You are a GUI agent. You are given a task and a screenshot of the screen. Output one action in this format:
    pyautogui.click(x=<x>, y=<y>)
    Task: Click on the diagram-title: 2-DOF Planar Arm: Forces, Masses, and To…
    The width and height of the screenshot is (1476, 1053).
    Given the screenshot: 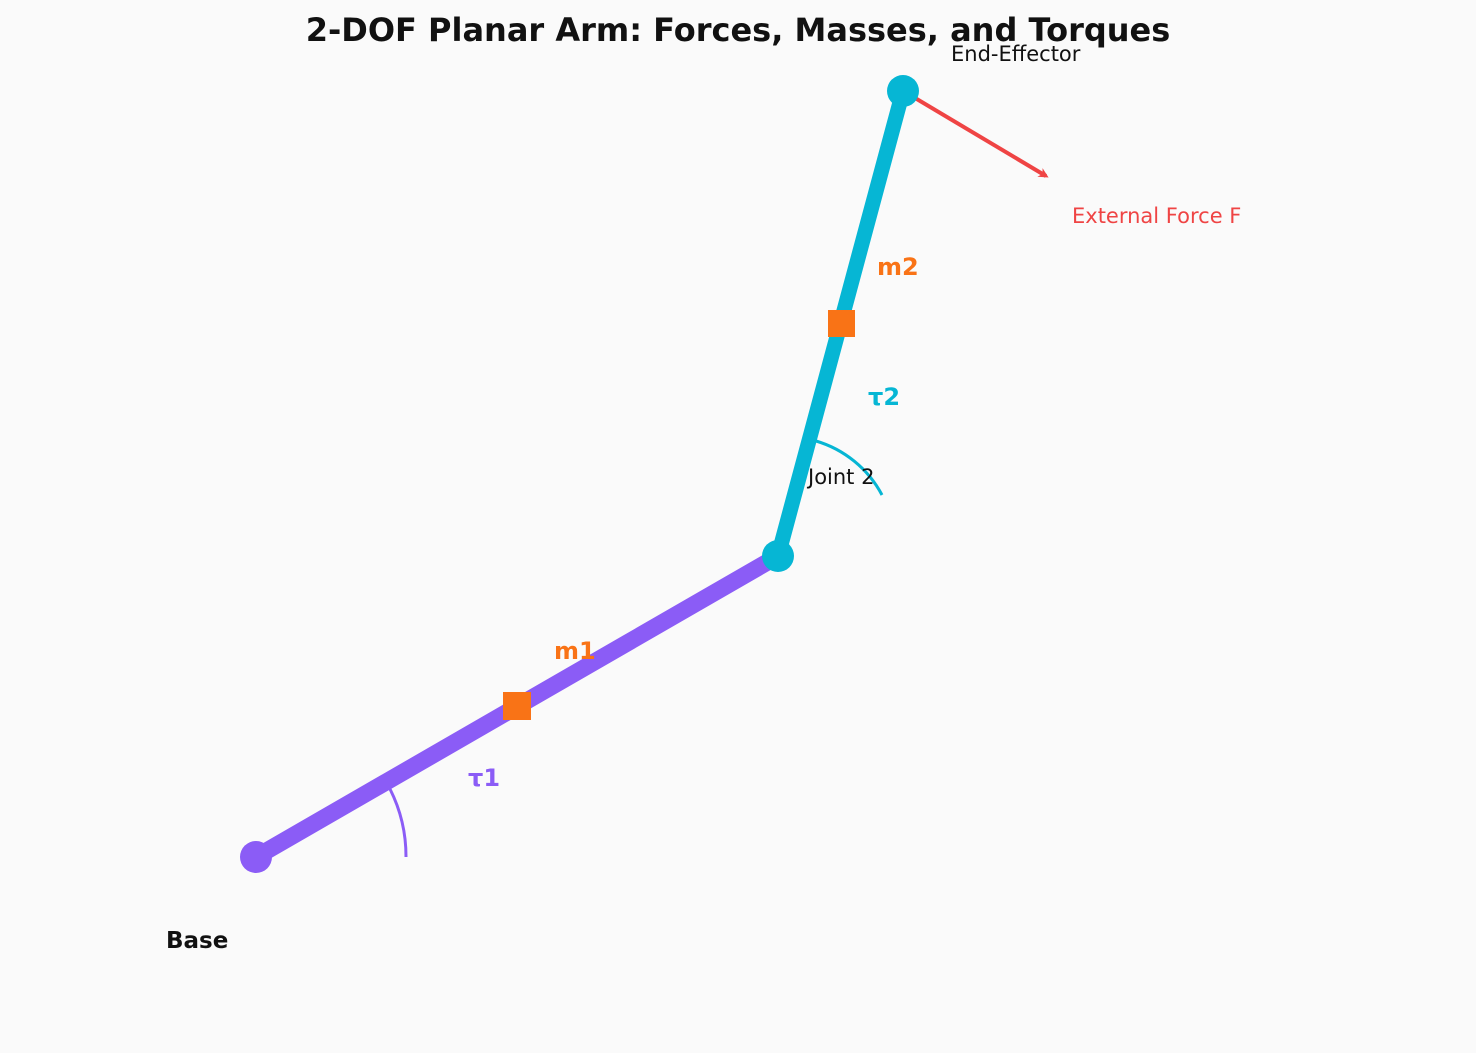 What is the action you would take?
    pyautogui.click(x=738, y=30)
    